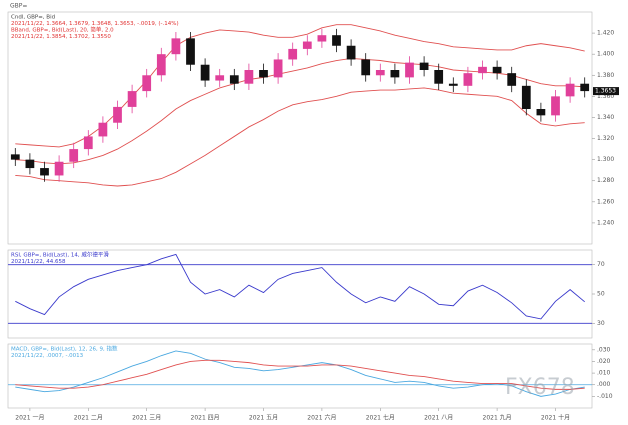  I want to click on y-tick-label: .000, so click(604, 384).